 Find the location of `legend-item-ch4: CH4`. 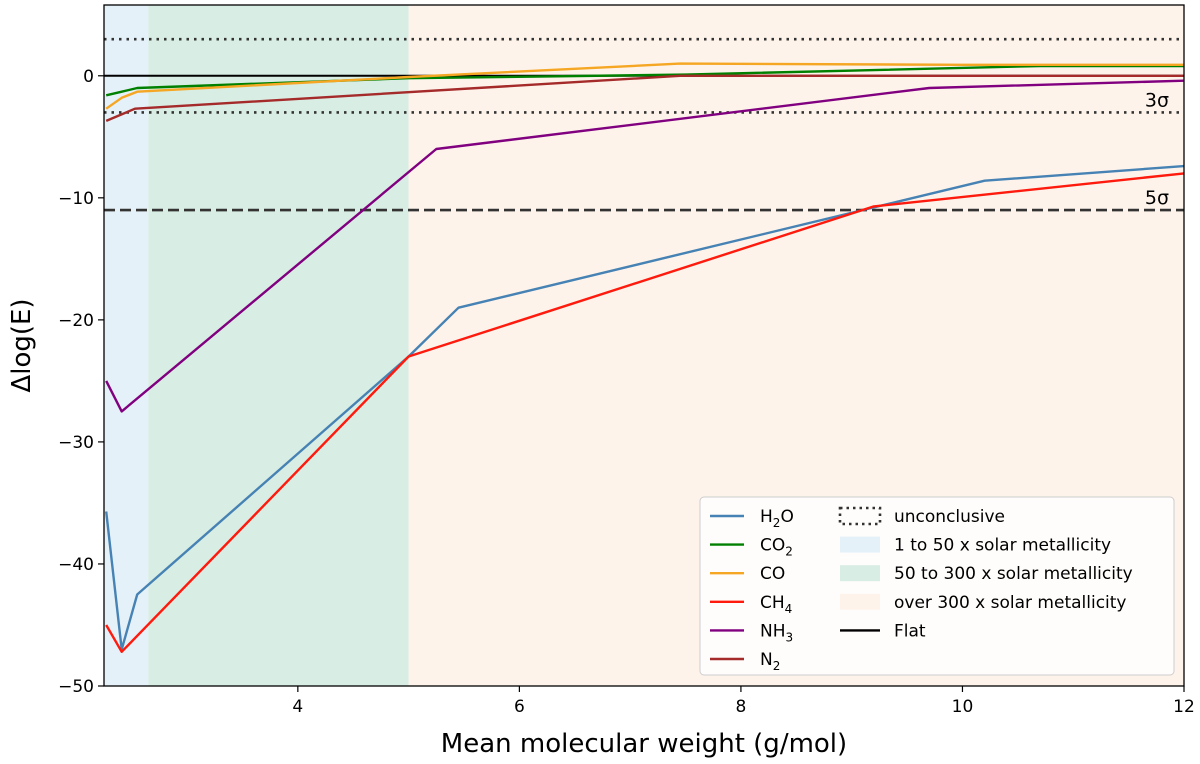

legend-item-ch4: CH4 is located at coordinates (751, 604).